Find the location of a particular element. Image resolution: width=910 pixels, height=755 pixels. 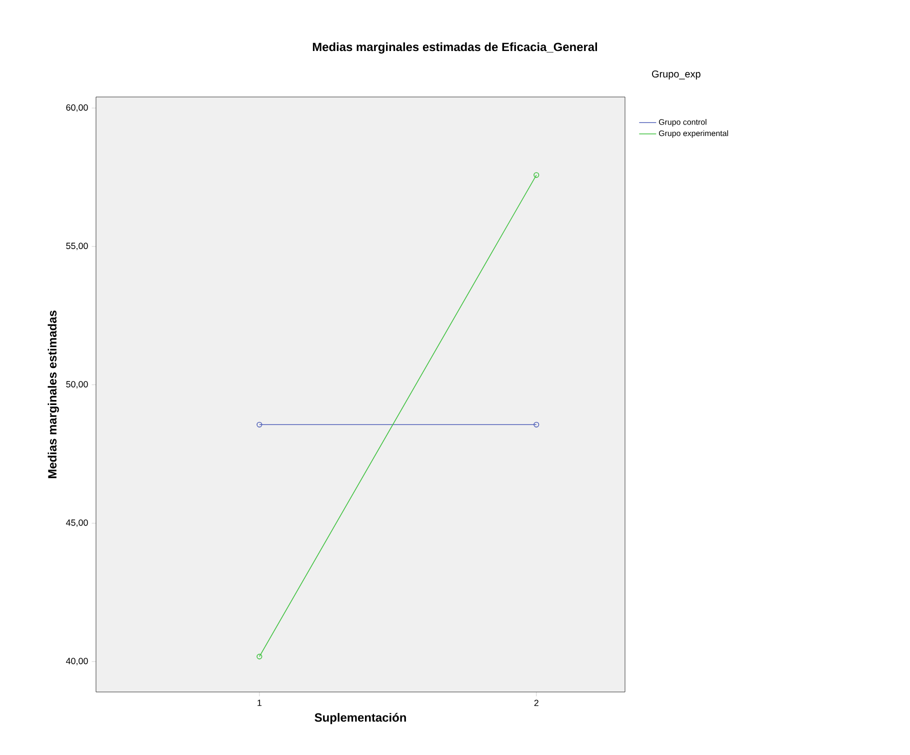

y-tick-label: 50,00 is located at coordinates (77, 384).